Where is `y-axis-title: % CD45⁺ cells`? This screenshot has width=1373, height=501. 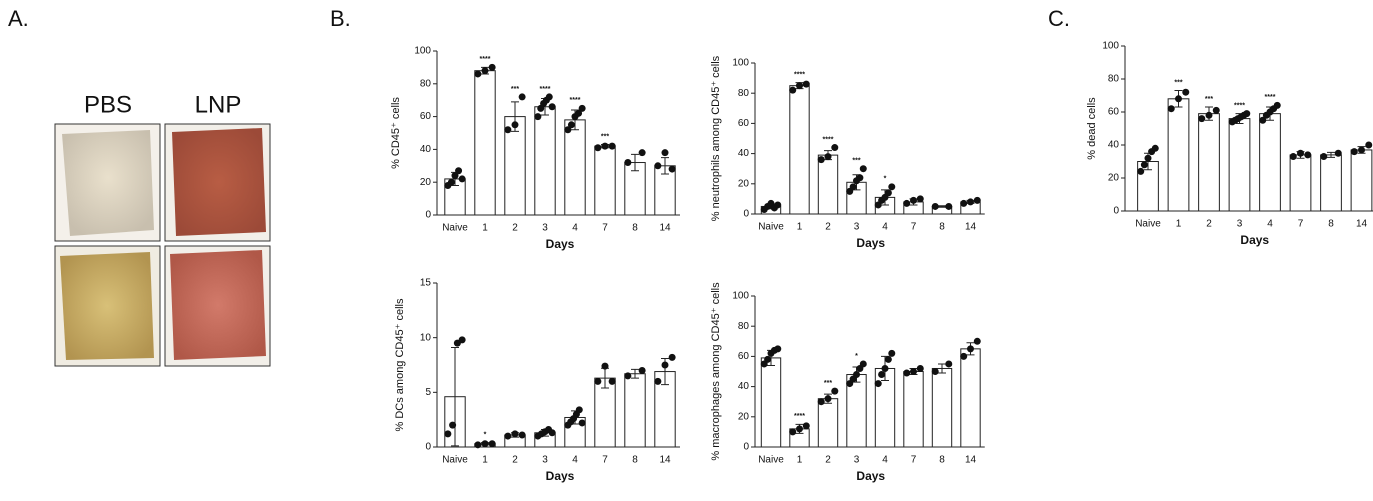
y-axis-title: % CD45⁺ cells is located at coordinates (396, 133).